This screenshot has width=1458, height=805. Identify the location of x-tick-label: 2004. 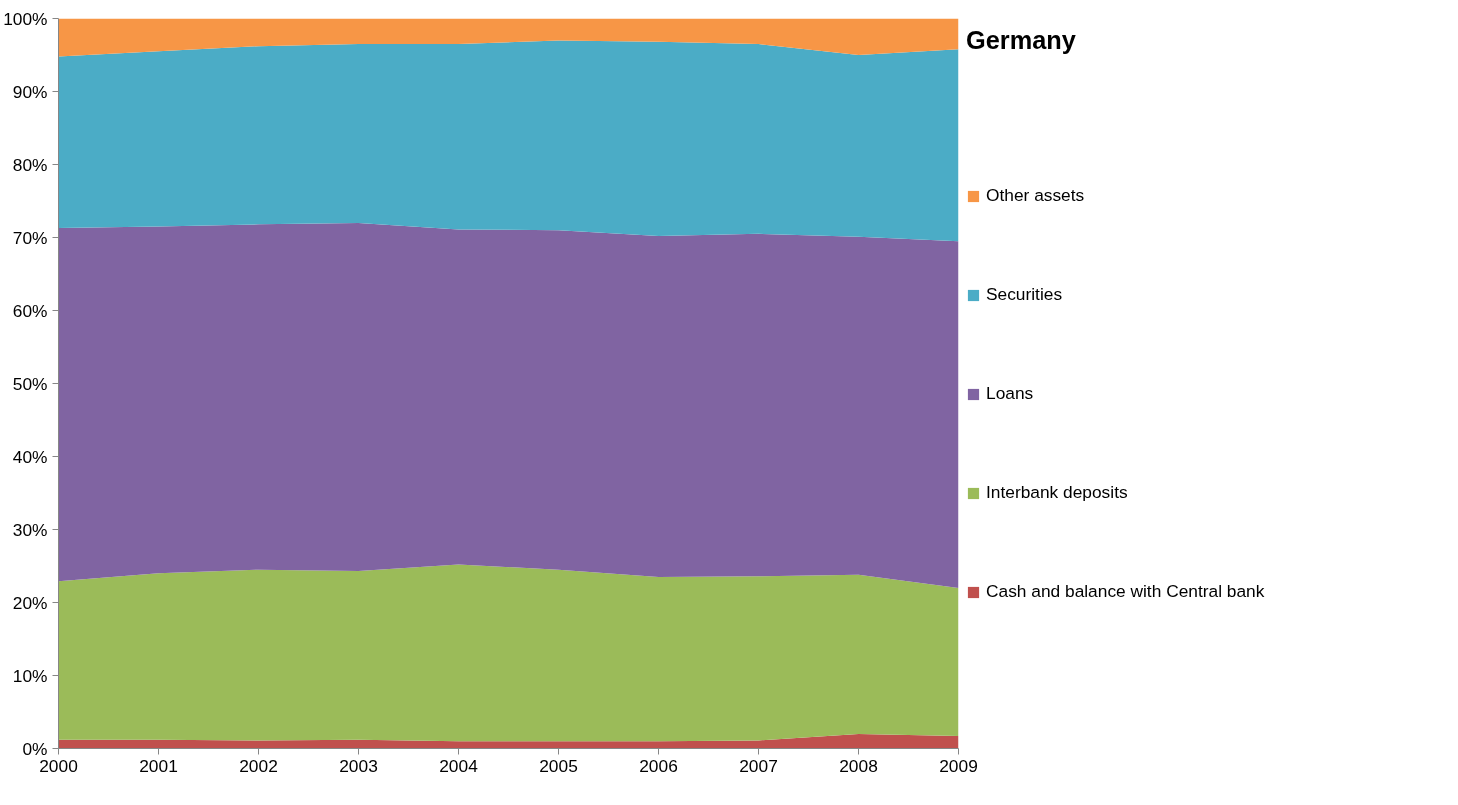
(459, 765).